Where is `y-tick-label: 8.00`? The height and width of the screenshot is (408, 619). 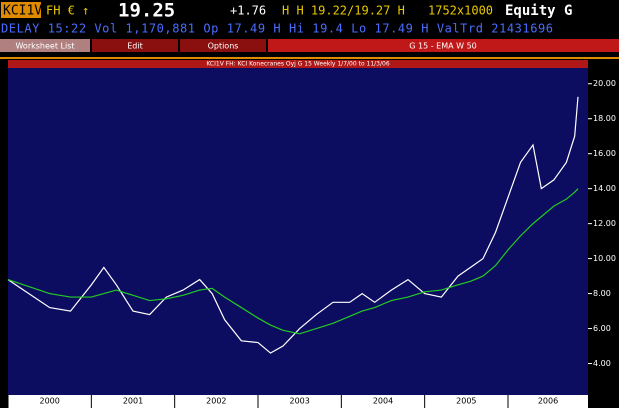 y-tick-label: 8.00 is located at coordinates (602, 293).